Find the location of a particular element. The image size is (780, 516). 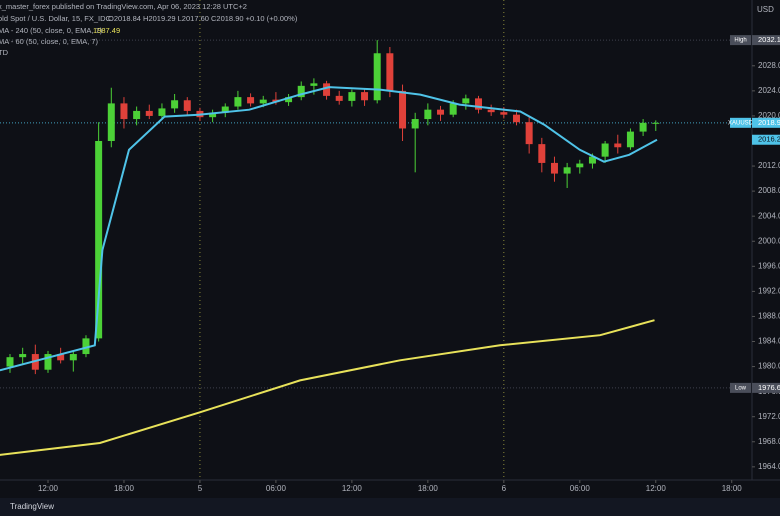

ema-value-box is located at coordinates (766, 139).